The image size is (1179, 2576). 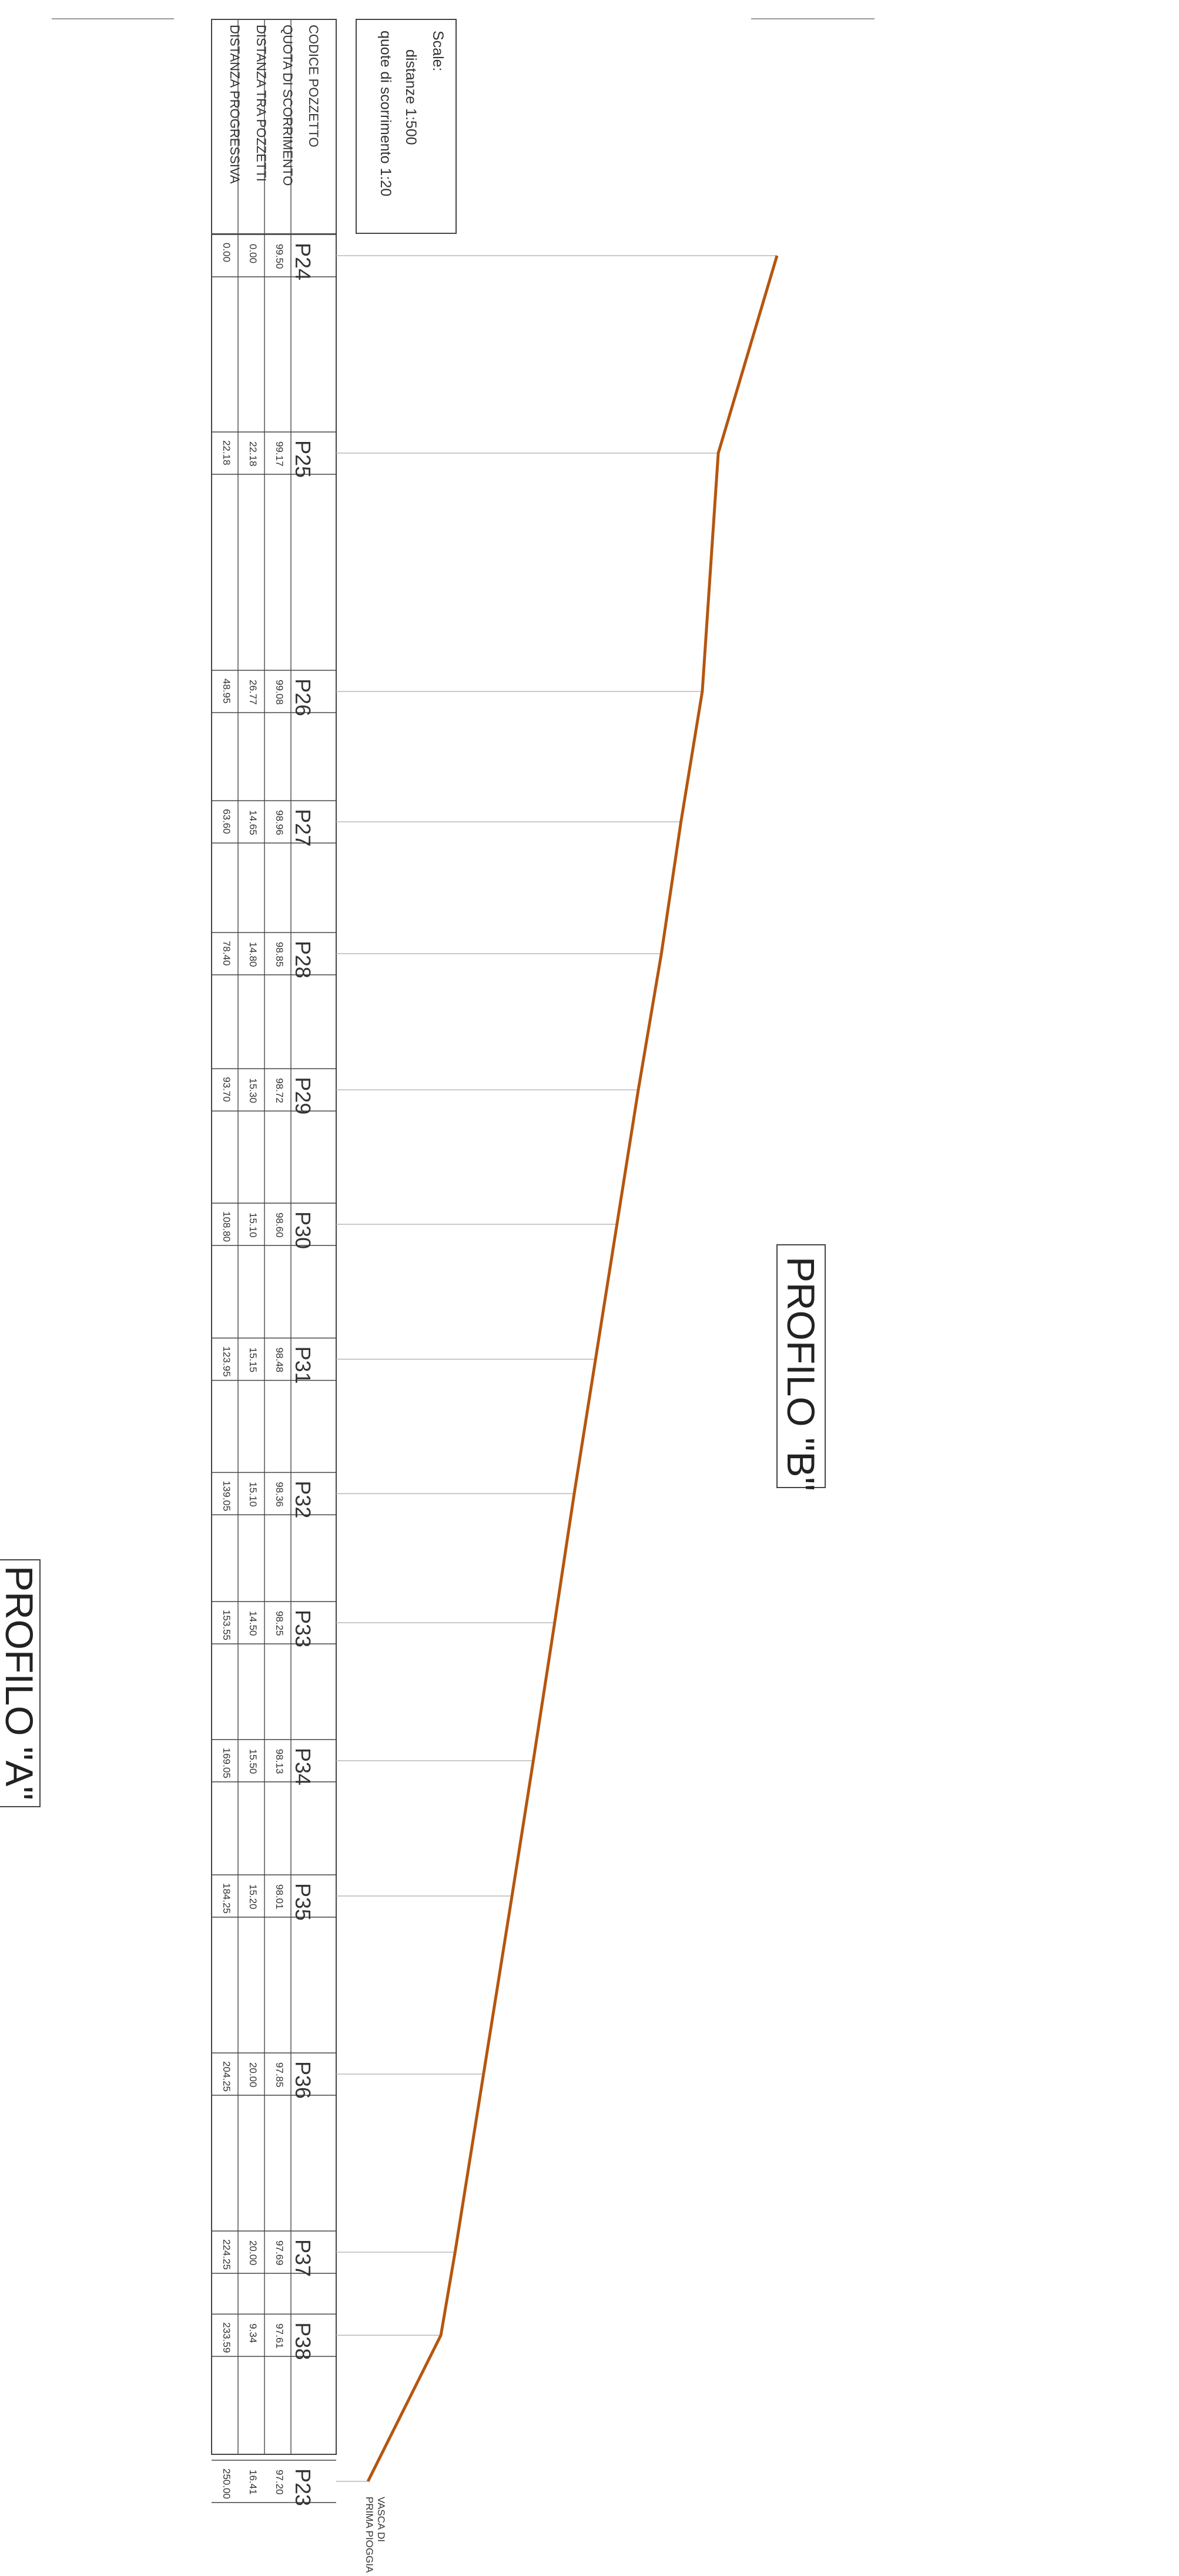 What do you see at coordinates (279, 1090) in the screenshot?
I see `well-quota-p29: 98.72` at bounding box center [279, 1090].